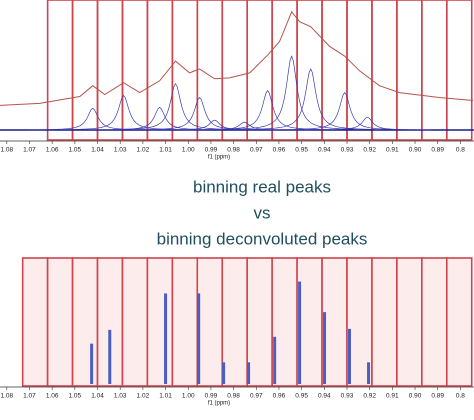 The image size is (474, 420). Describe the element at coordinates (262, 212) in the screenshot. I see `caption-line: vs` at that location.